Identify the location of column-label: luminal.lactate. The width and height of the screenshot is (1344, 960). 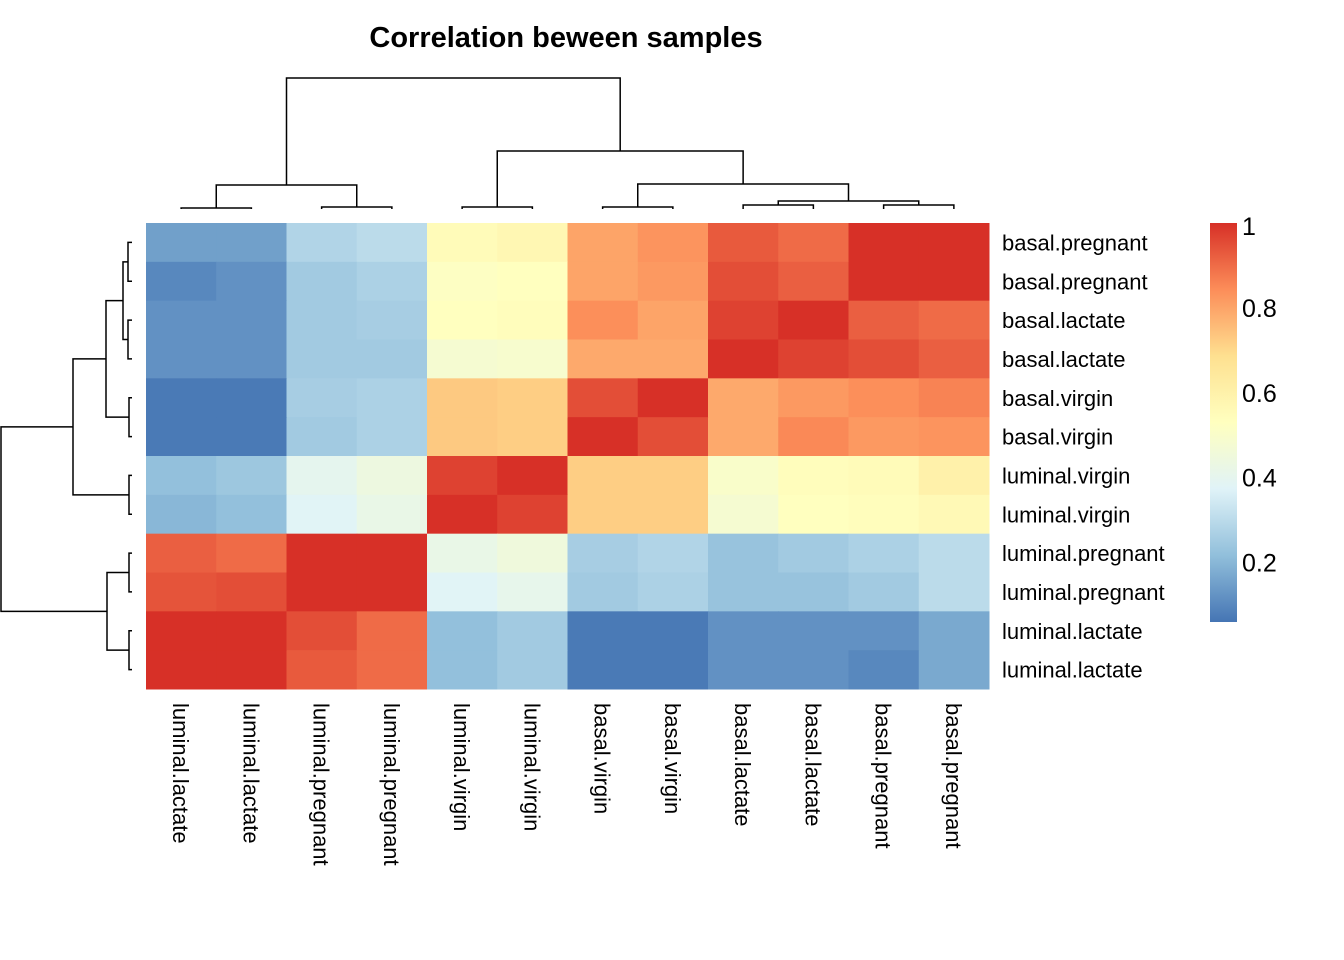
(250, 773).